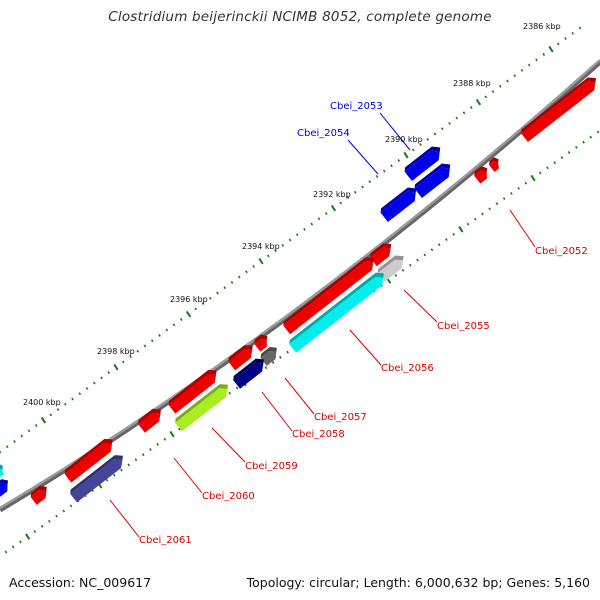 The image size is (600, 600). I want to click on gene-feature-cbei-2057, so click(242, 356).